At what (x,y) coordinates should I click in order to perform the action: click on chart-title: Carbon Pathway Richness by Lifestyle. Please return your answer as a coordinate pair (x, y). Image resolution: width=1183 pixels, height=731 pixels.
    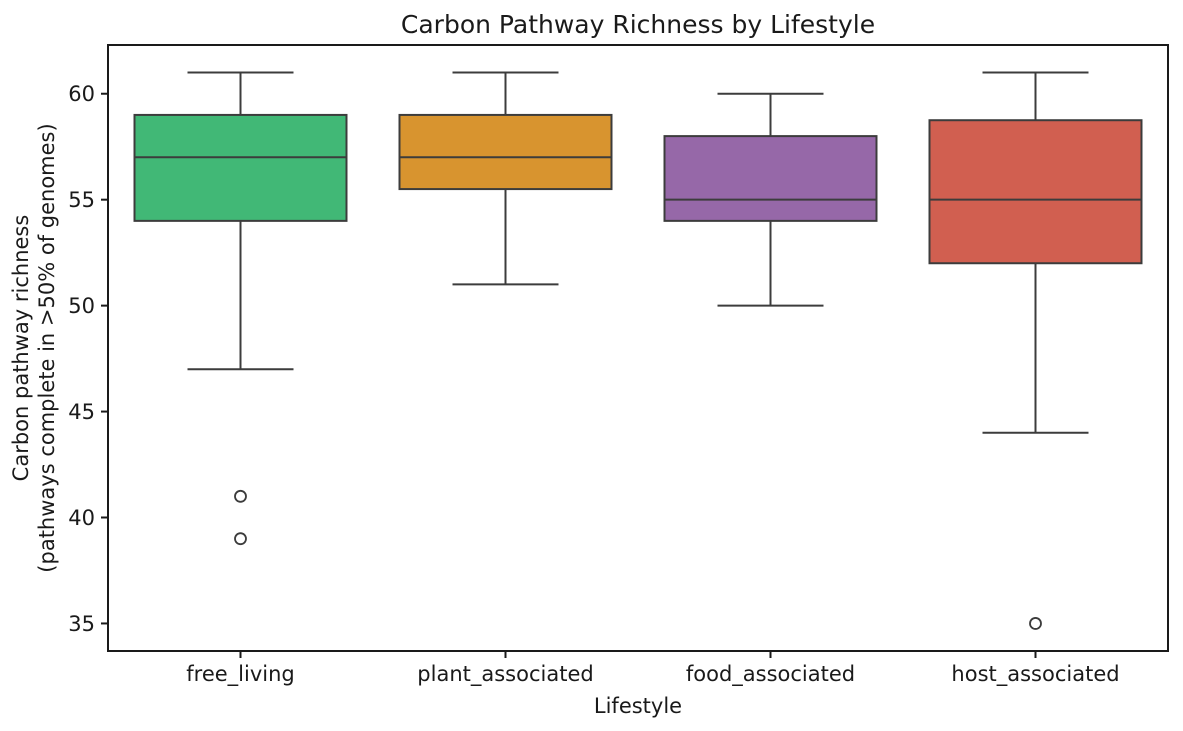
    Looking at the image, I should click on (638, 24).